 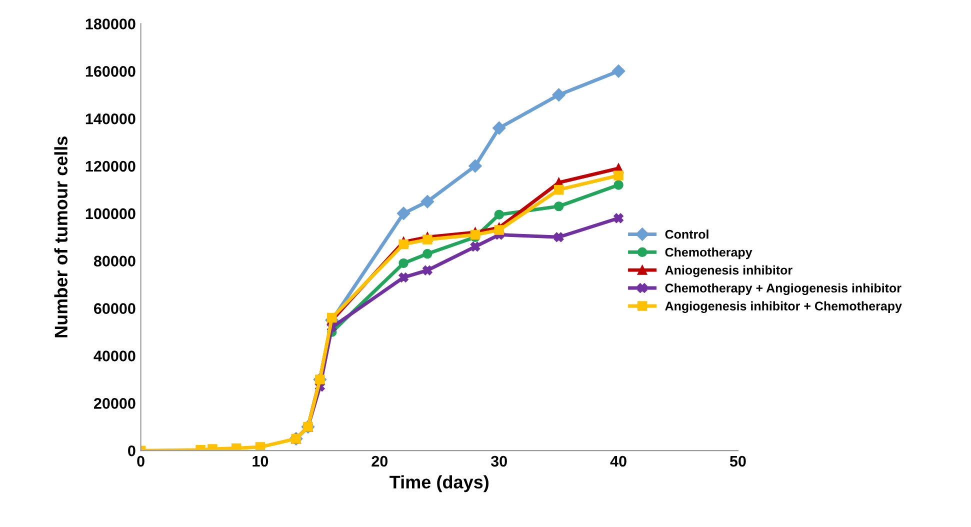 What do you see at coordinates (115, 261) in the screenshot?
I see `y-tick-label: 80000` at bounding box center [115, 261].